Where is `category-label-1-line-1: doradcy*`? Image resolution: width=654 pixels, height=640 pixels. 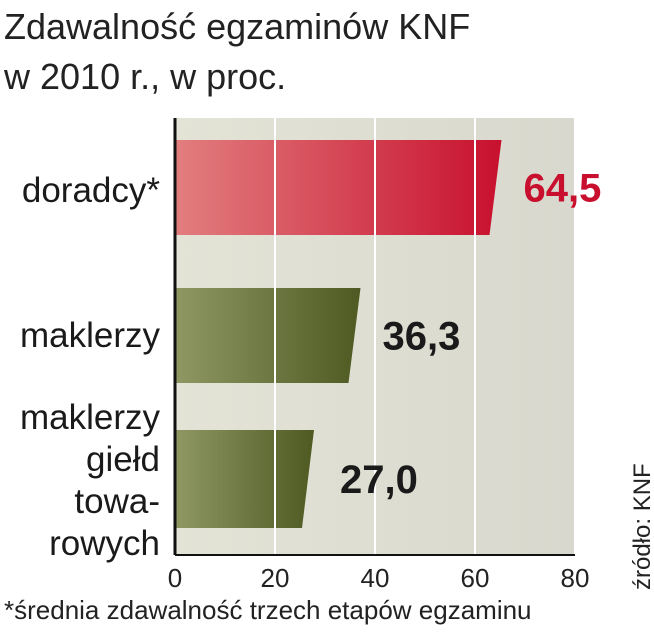 category-label-1-line-1: doradcy* is located at coordinates (91, 190).